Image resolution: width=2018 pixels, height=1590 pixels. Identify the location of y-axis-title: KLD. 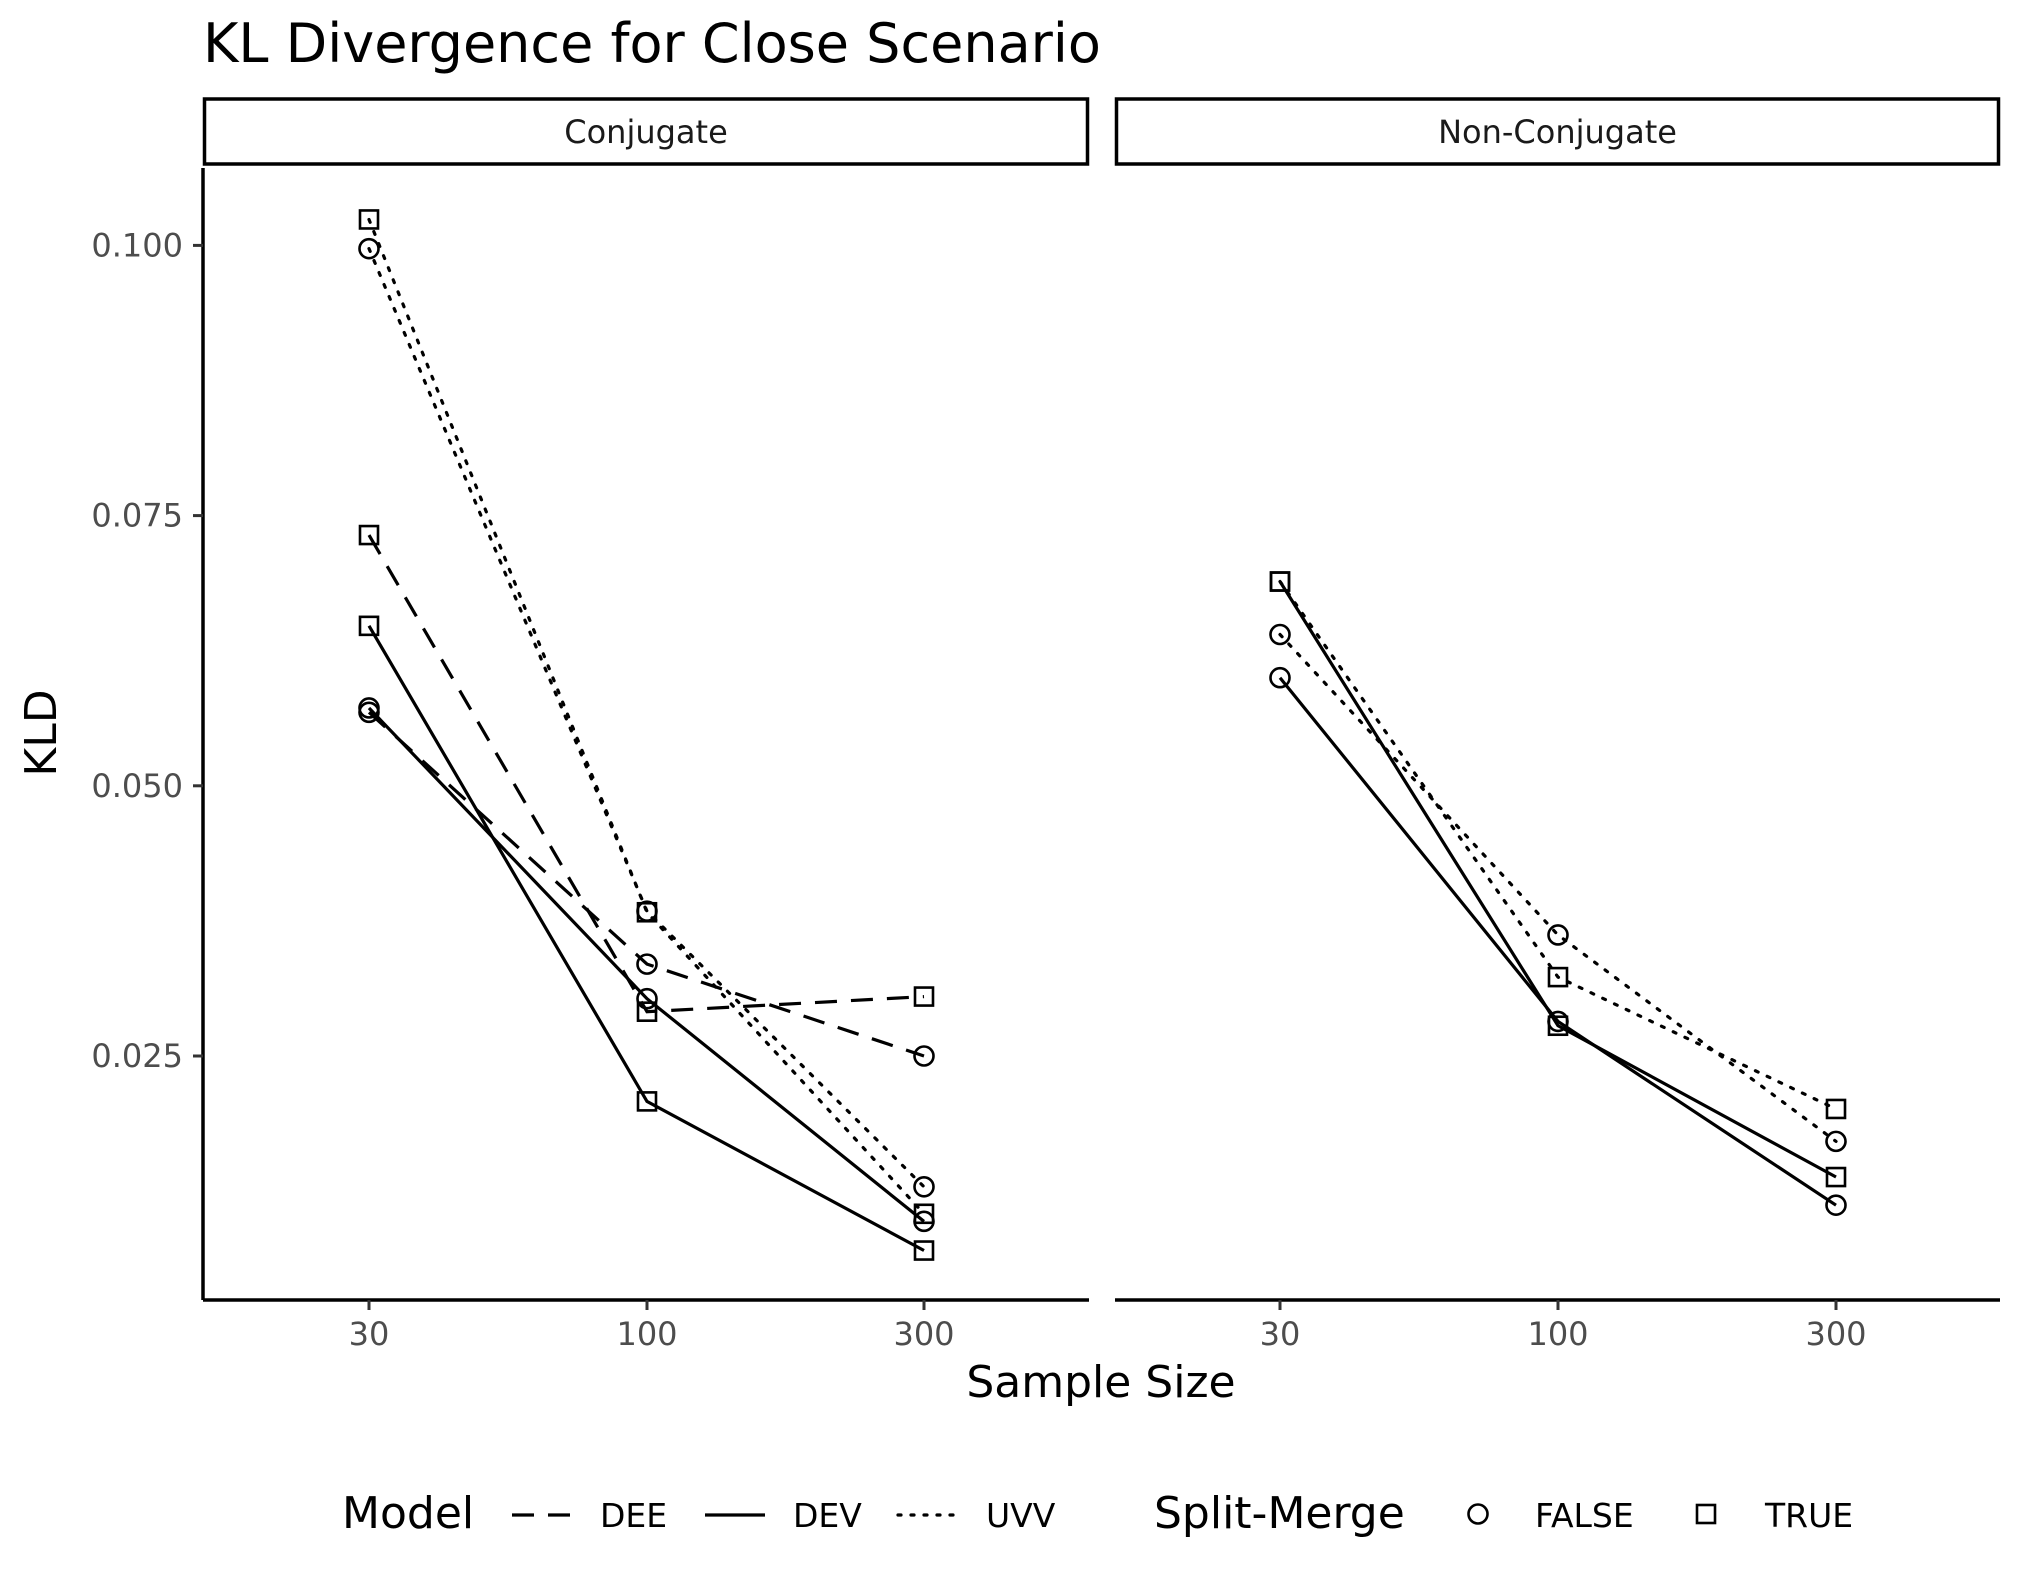
(41, 732).